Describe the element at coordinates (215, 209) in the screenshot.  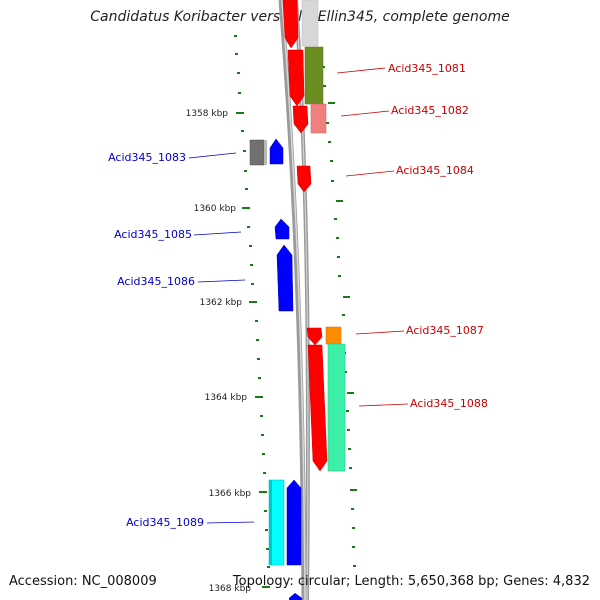
I see `ruler-label-1360: 1360 kbp` at that location.